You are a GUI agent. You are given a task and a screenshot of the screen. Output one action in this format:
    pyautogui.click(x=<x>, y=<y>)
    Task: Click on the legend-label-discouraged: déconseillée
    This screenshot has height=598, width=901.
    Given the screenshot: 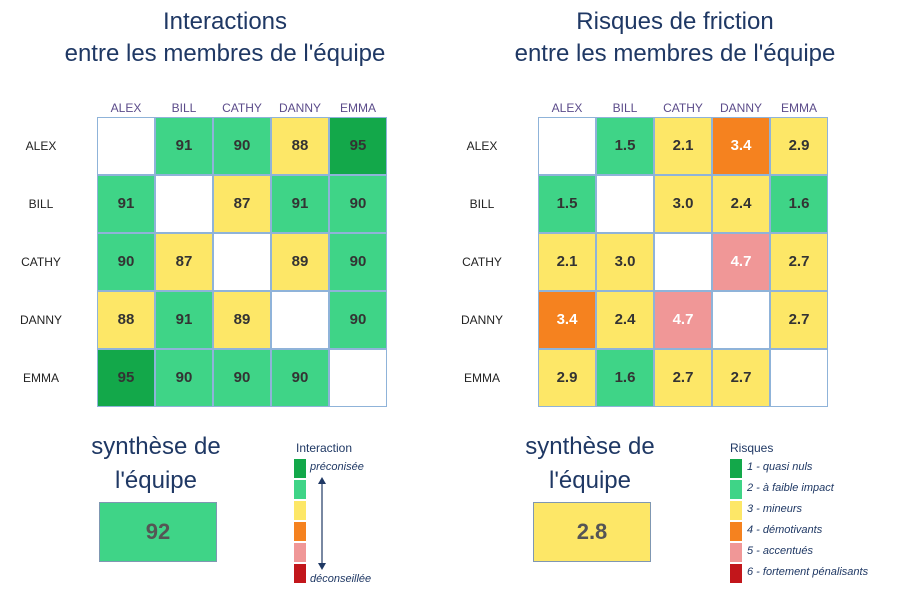 What is the action you would take?
    pyautogui.click(x=341, y=579)
    